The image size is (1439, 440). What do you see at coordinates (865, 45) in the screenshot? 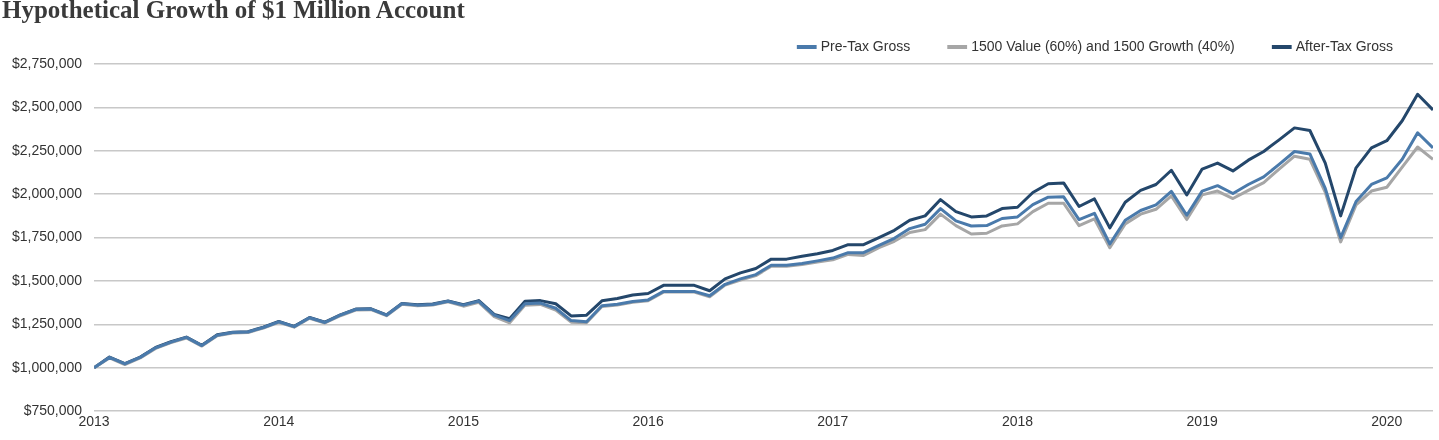
I see `legend-label: Pre-Tax Gross` at bounding box center [865, 45].